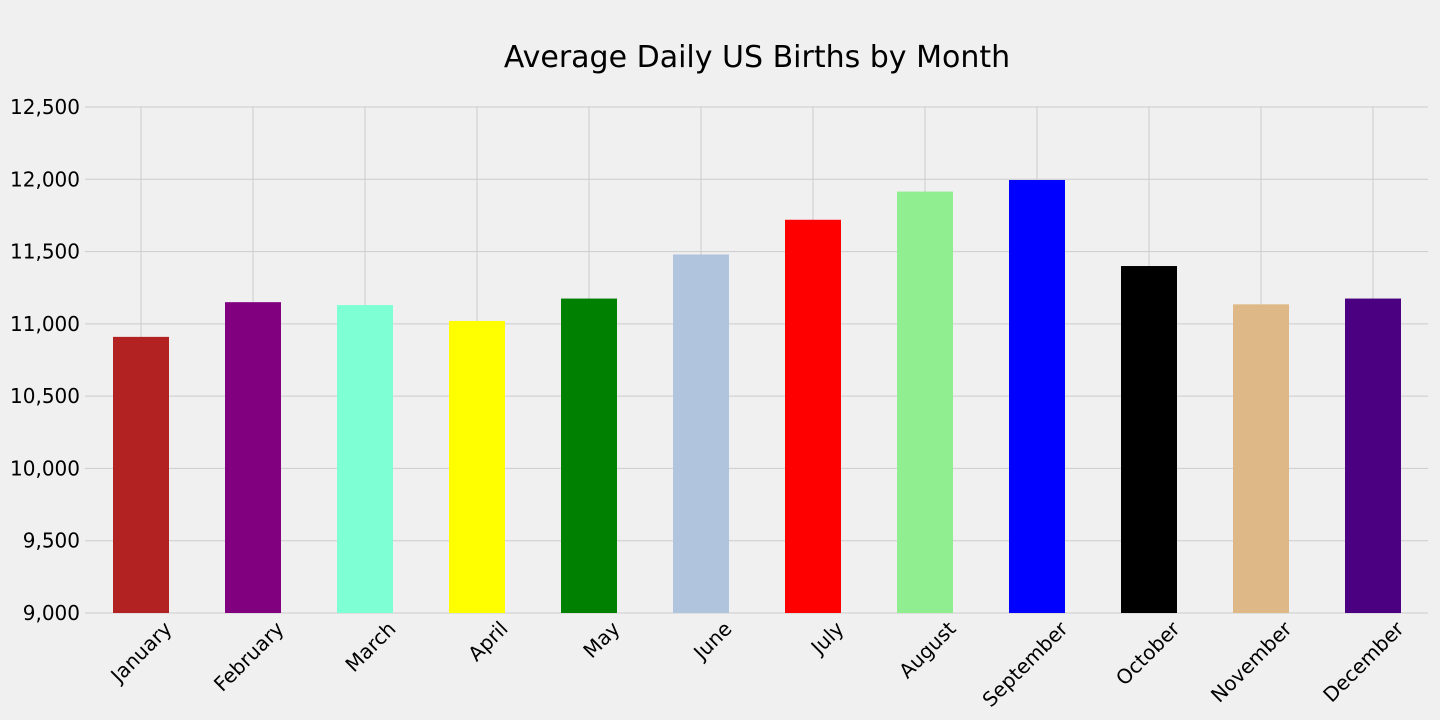 Image resolution: width=1440 pixels, height=720 pixels. I want to click on y-tick-label: 11,500, so click(45, 252).